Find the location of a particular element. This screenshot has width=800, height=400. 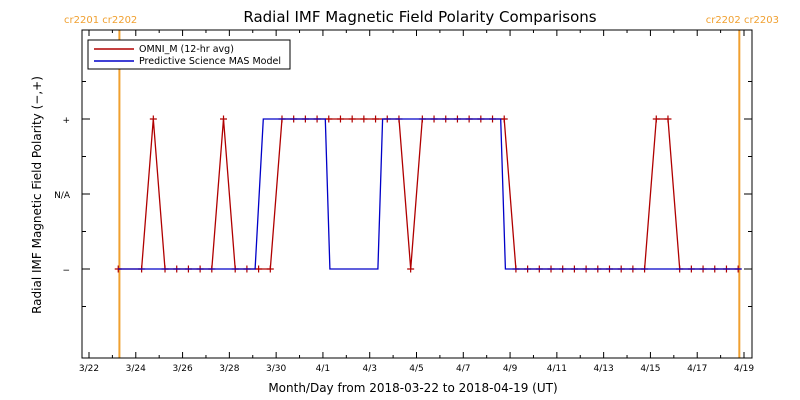

x-tick-label-12: 4/15 is located at coordinates (650, 369).